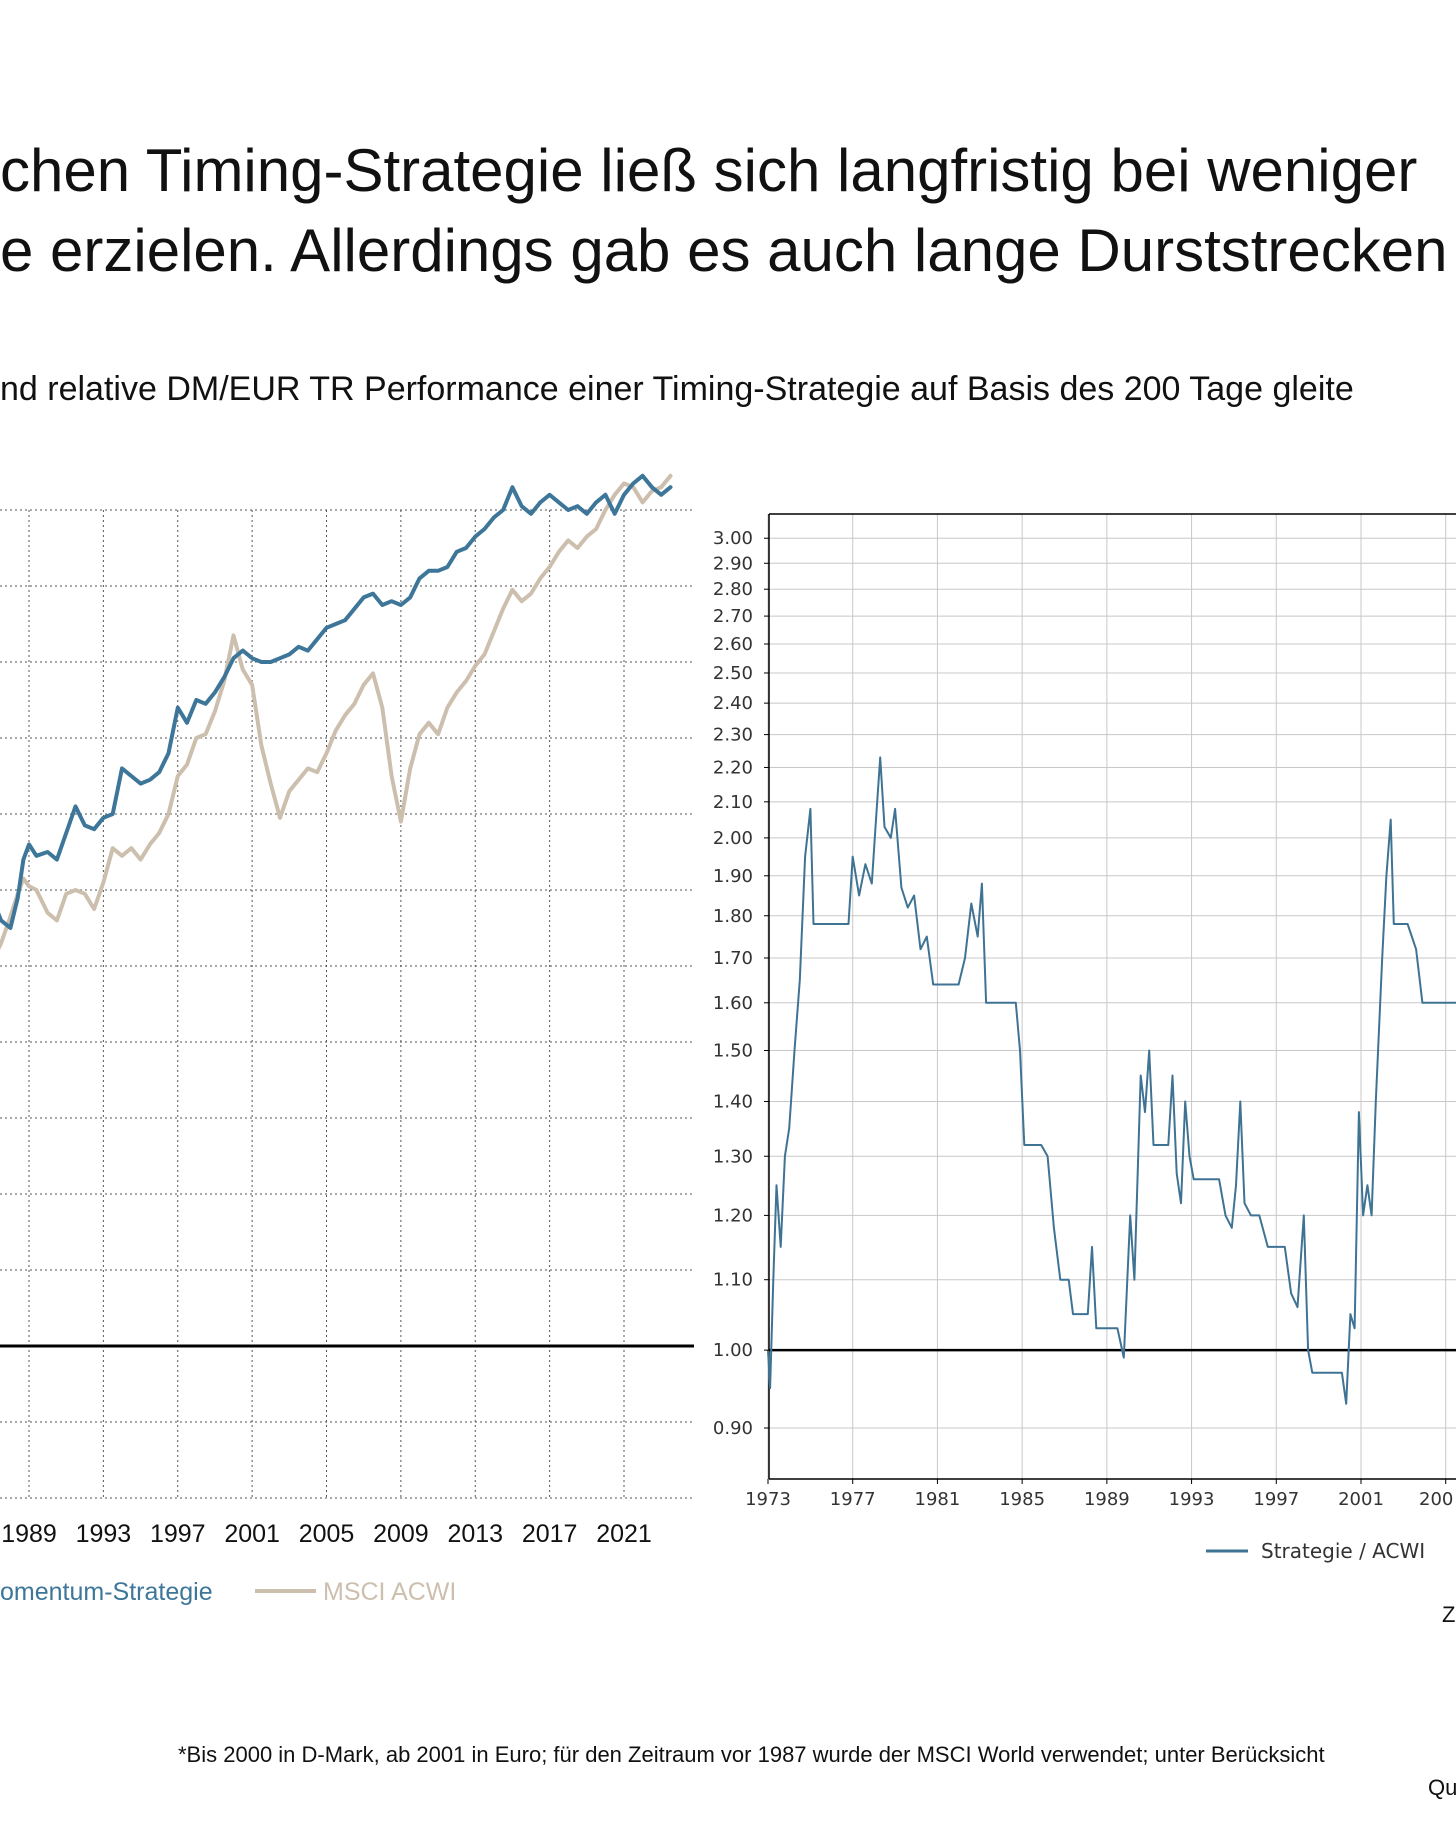 This screenshot has width=1456, height=1821. I want to click on legend-label-acwi: MSCI ACWI, so click(389, 1592).